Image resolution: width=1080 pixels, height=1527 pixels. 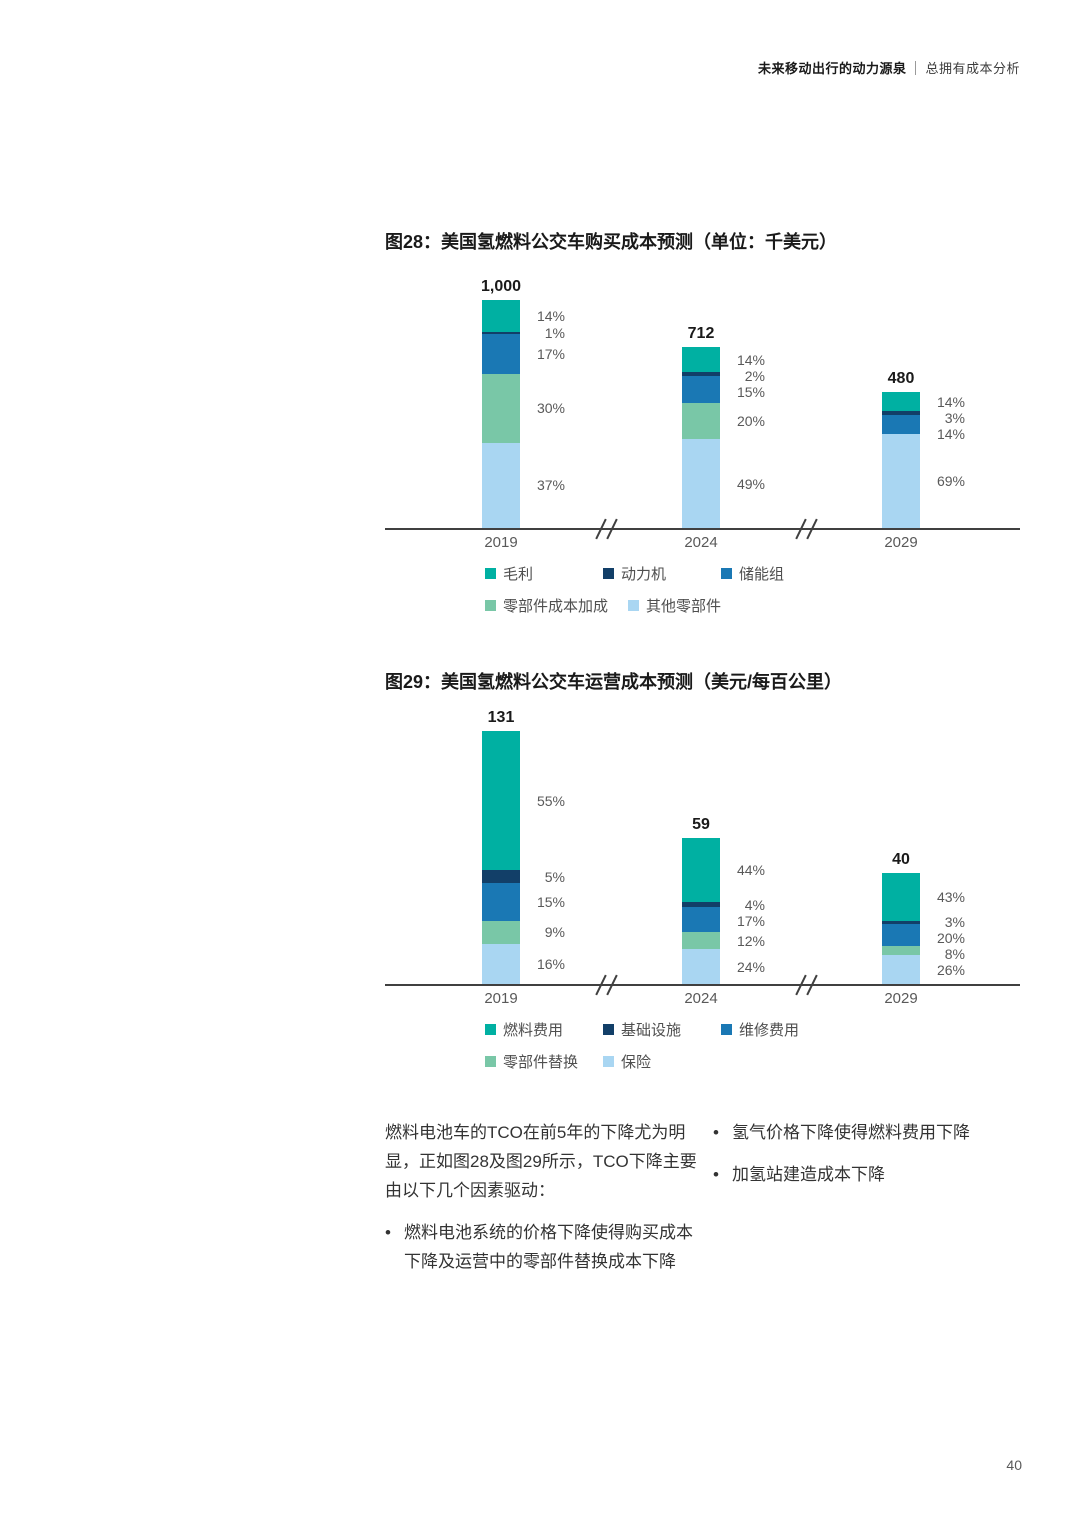 What do you see at coordinates (541, 1062) in the screenshot?
I see `legend-label: 零部件替换` at bounding box center [541, 1062].